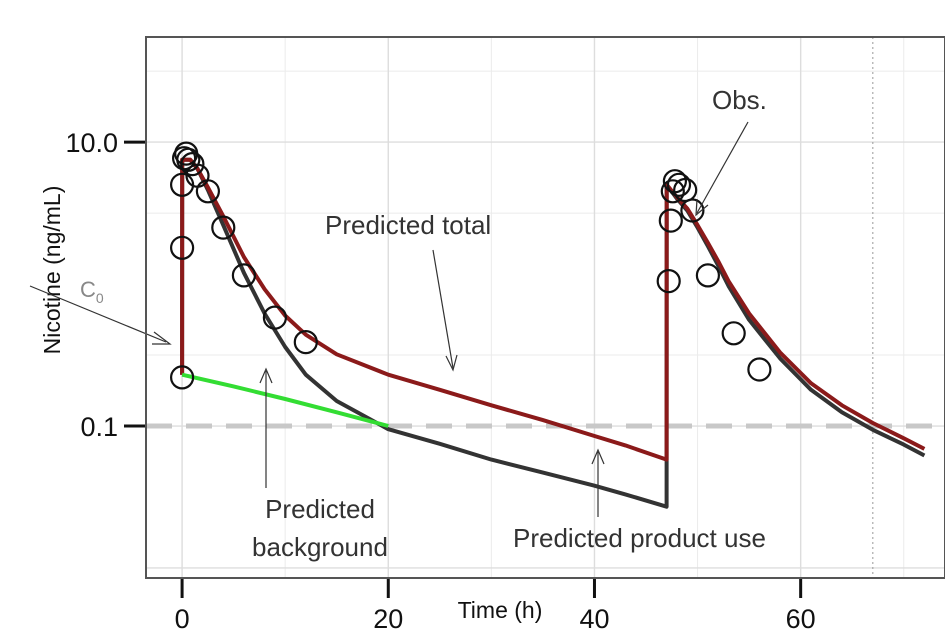 This screenshot has height=631, width=945. What do you see at coordinates (739, 100) in the screenshot?
I see `obs-annotation: Obs.` at bounding box center [739, 100].